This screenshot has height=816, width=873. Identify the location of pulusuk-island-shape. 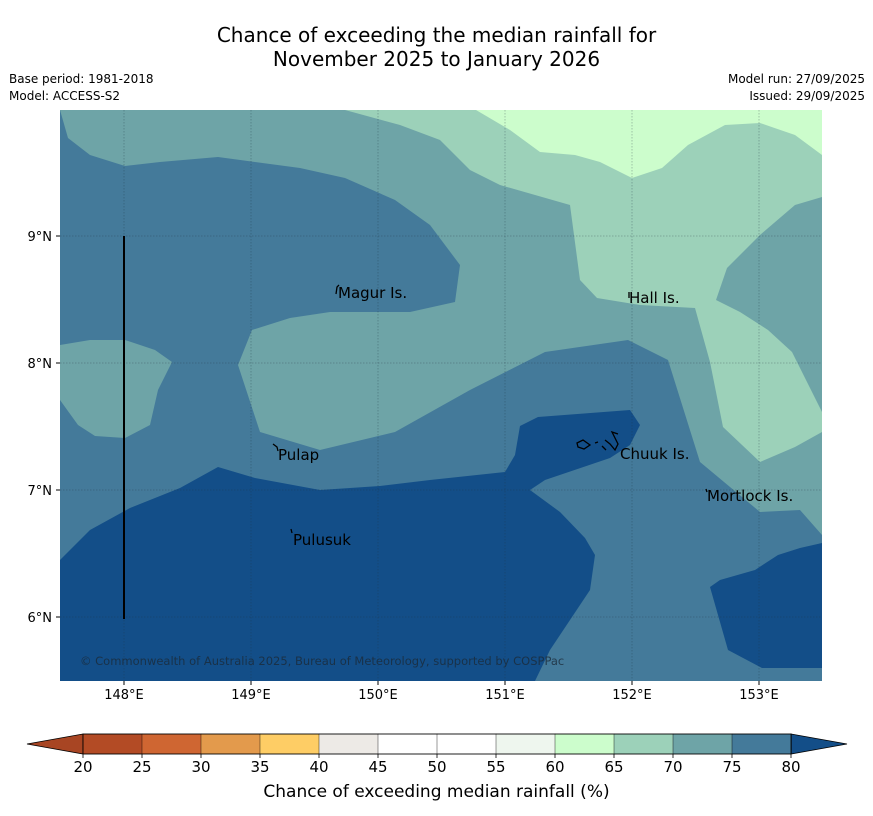
(291, 531).